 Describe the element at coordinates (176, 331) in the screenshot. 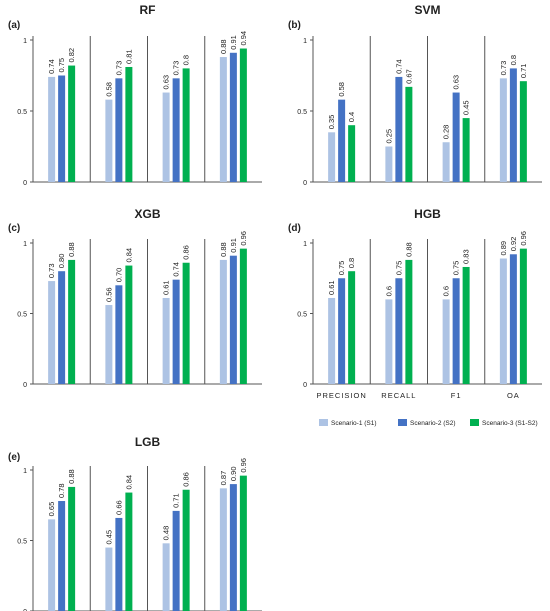

I see `bar-f1-s2` at that location.